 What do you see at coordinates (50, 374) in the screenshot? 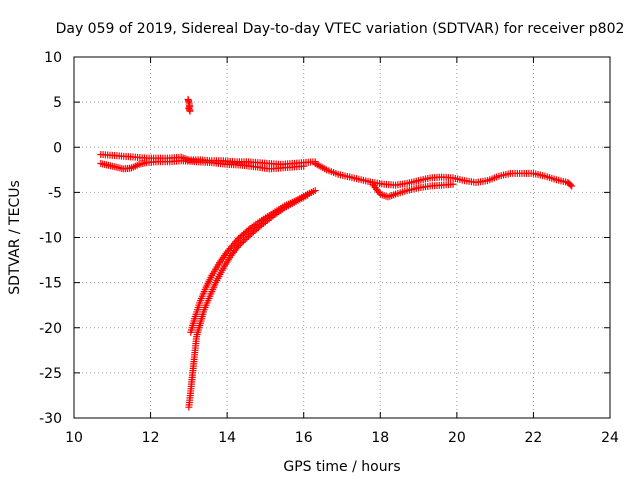
I see `y-tick-label: -25` at bounding box center [50, 374].